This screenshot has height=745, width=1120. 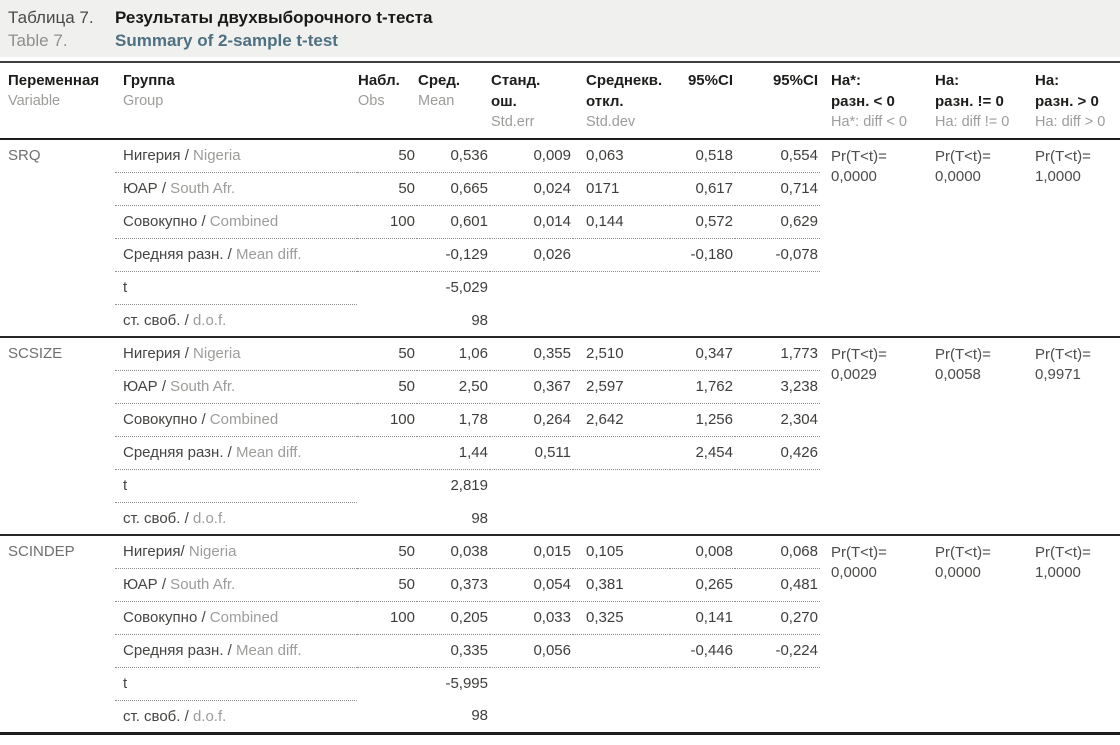 I want to click on ci-low-cell: 0,518, so click(x=702, y=156).